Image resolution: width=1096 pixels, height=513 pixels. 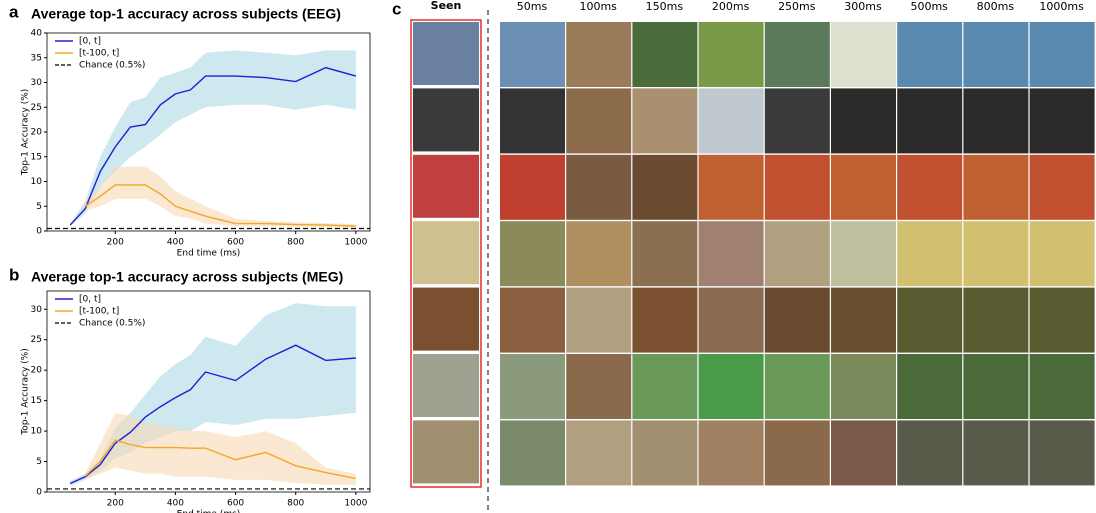 What do you see at coordinates (532, 6) in the screenshot?
I see `column-label: 50ms` at bounding box center [532, 6].